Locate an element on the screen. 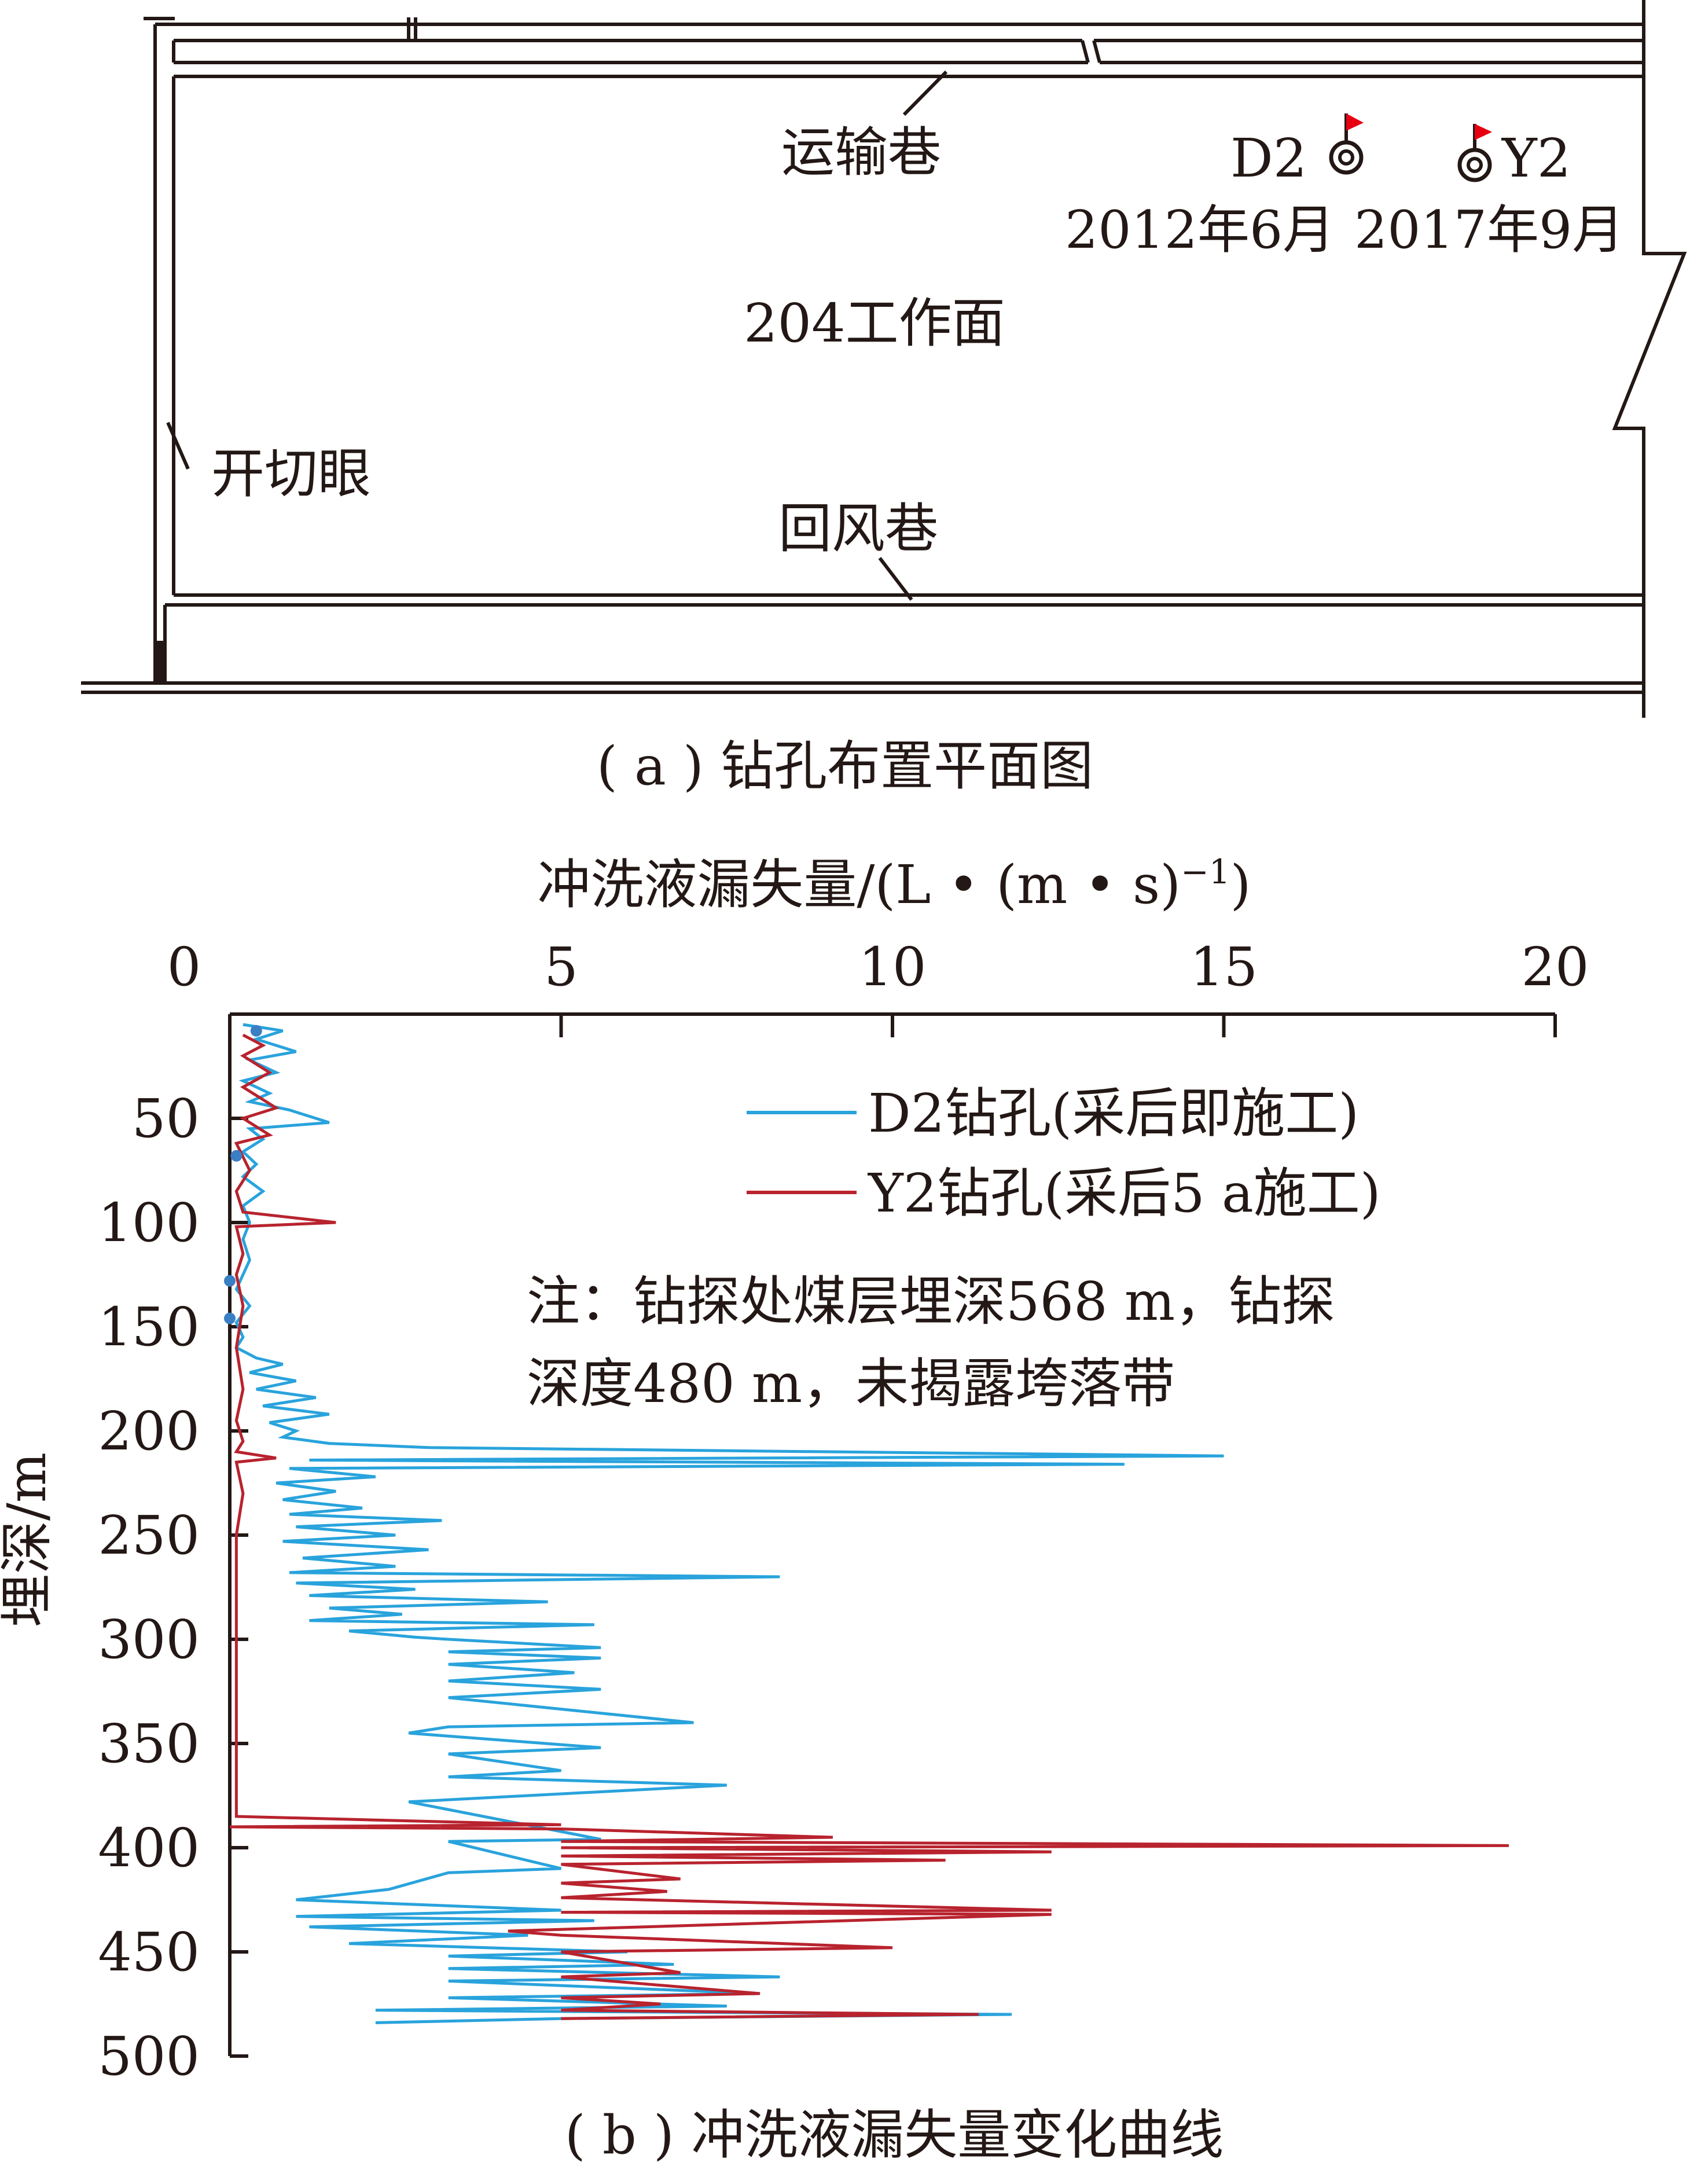 Image resolution: width=1690 pixels, height=2184 pixels. x-tick-label-20: 20 is located at coordinates (1555, 967).